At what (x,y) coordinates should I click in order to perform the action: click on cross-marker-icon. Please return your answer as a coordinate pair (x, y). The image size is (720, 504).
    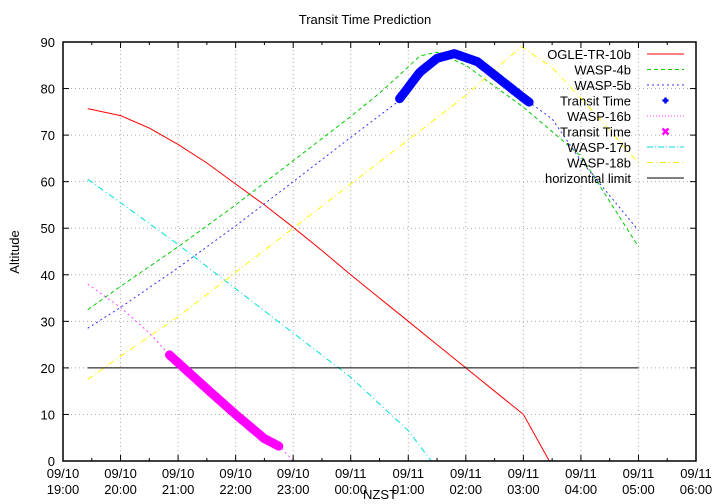
    Looking at the image, I should click on (665, 131).